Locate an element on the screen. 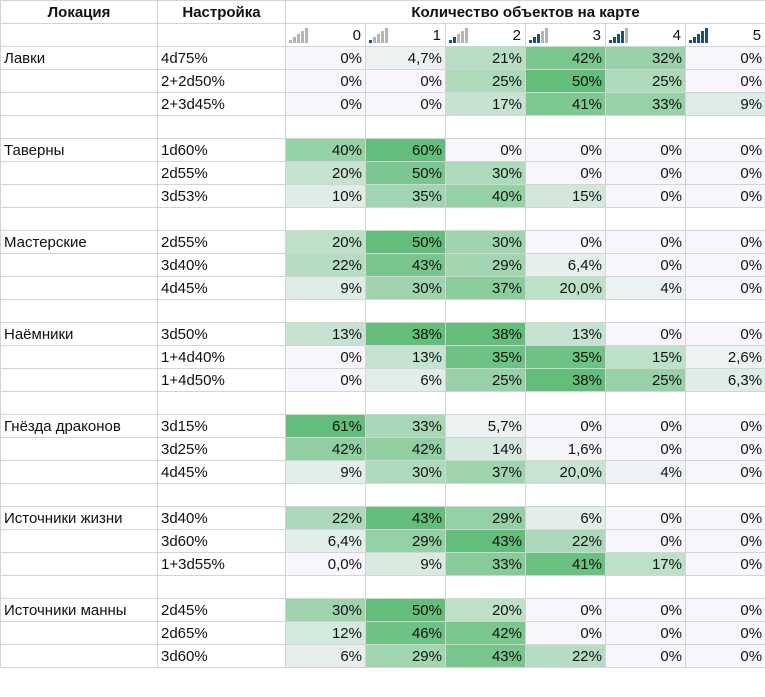 The height and width of the screenshot is (697, 765). setting-cell: 1d60% is located at coordinates (221, 150).